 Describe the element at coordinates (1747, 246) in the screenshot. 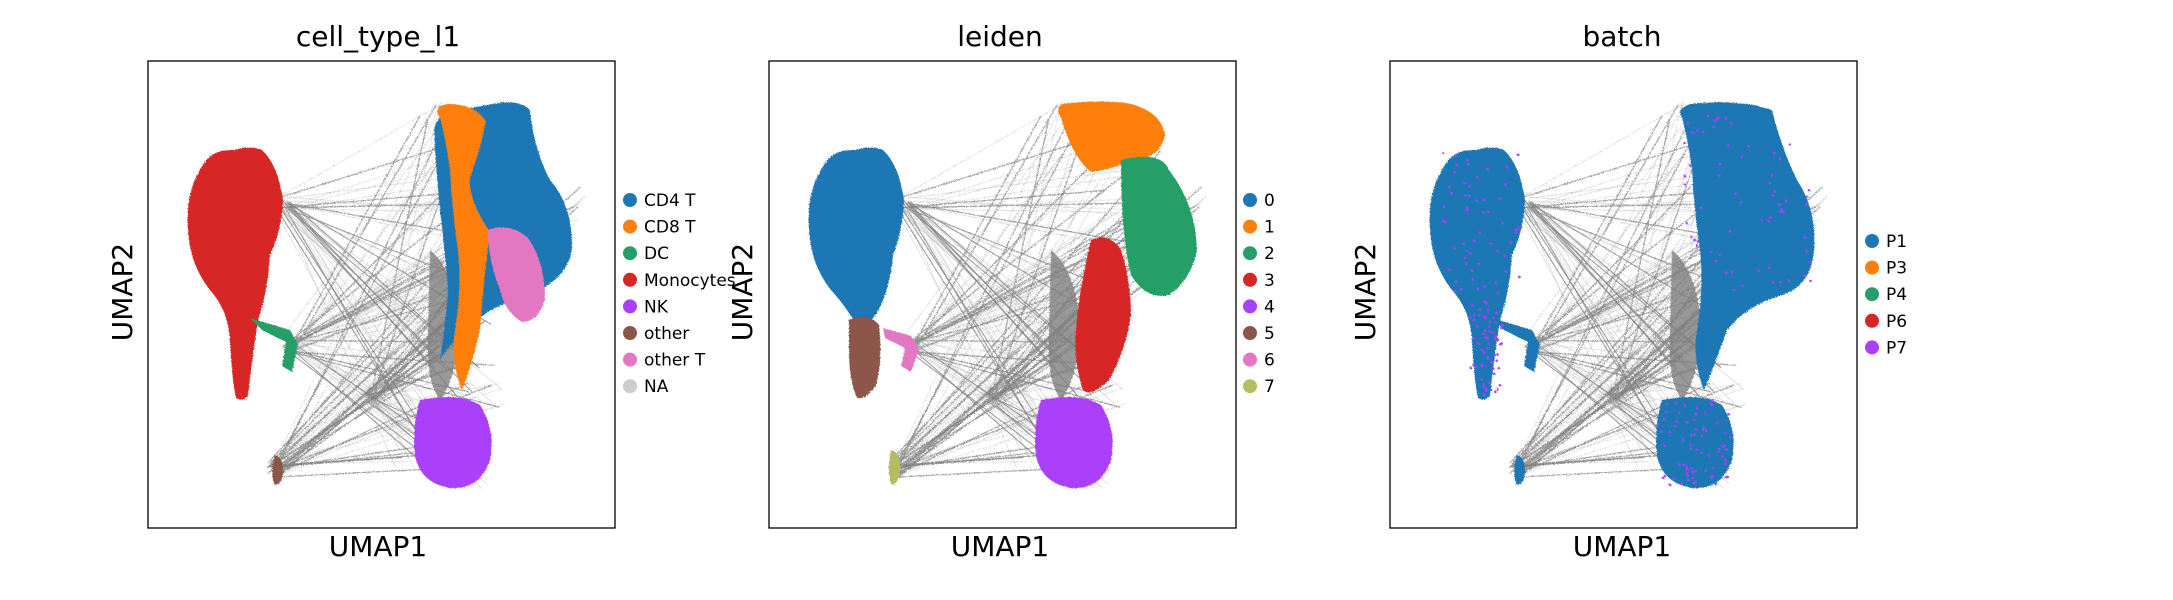

I see `cluster-right-body` at that location.